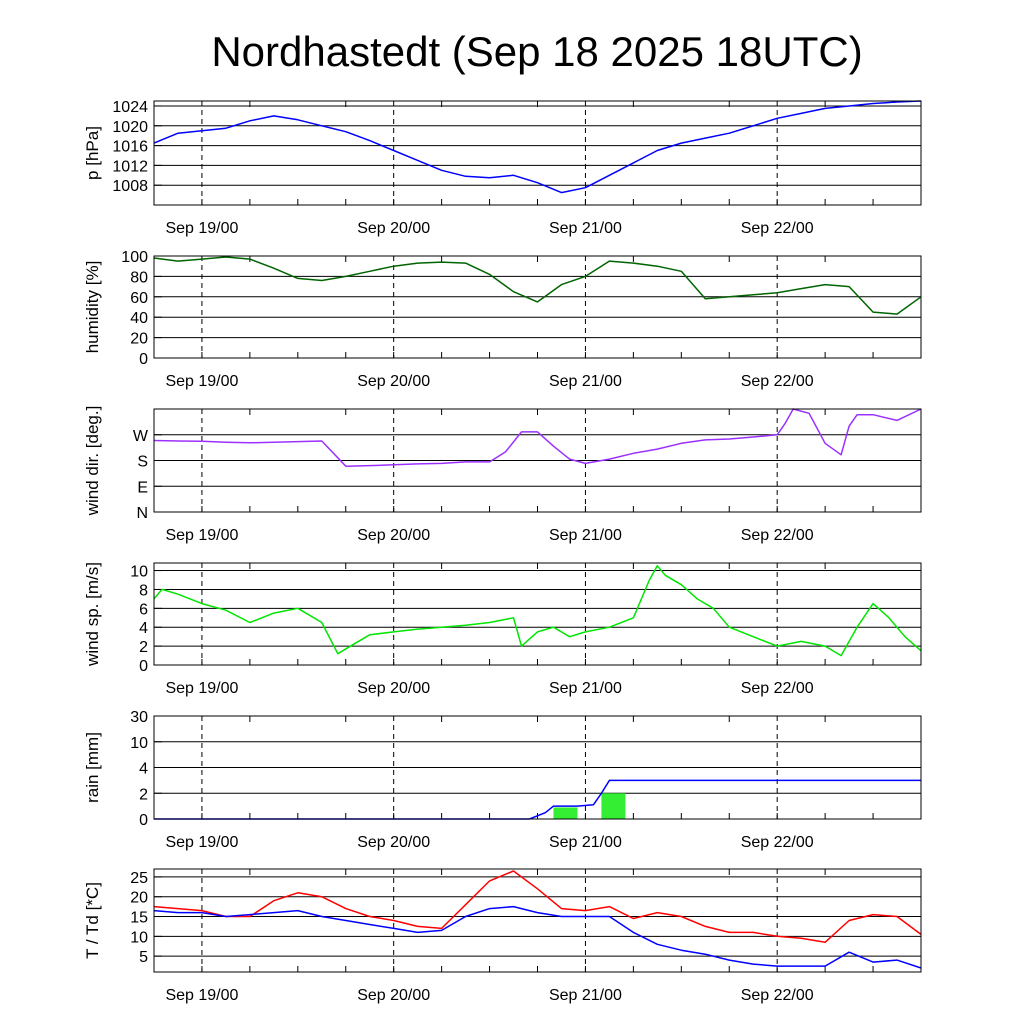 This screenshot has height=1024, width=1024. Describe the element at coordinates (130, 127) in the screenshot. I see `y-tick-label: 1020` at that location.